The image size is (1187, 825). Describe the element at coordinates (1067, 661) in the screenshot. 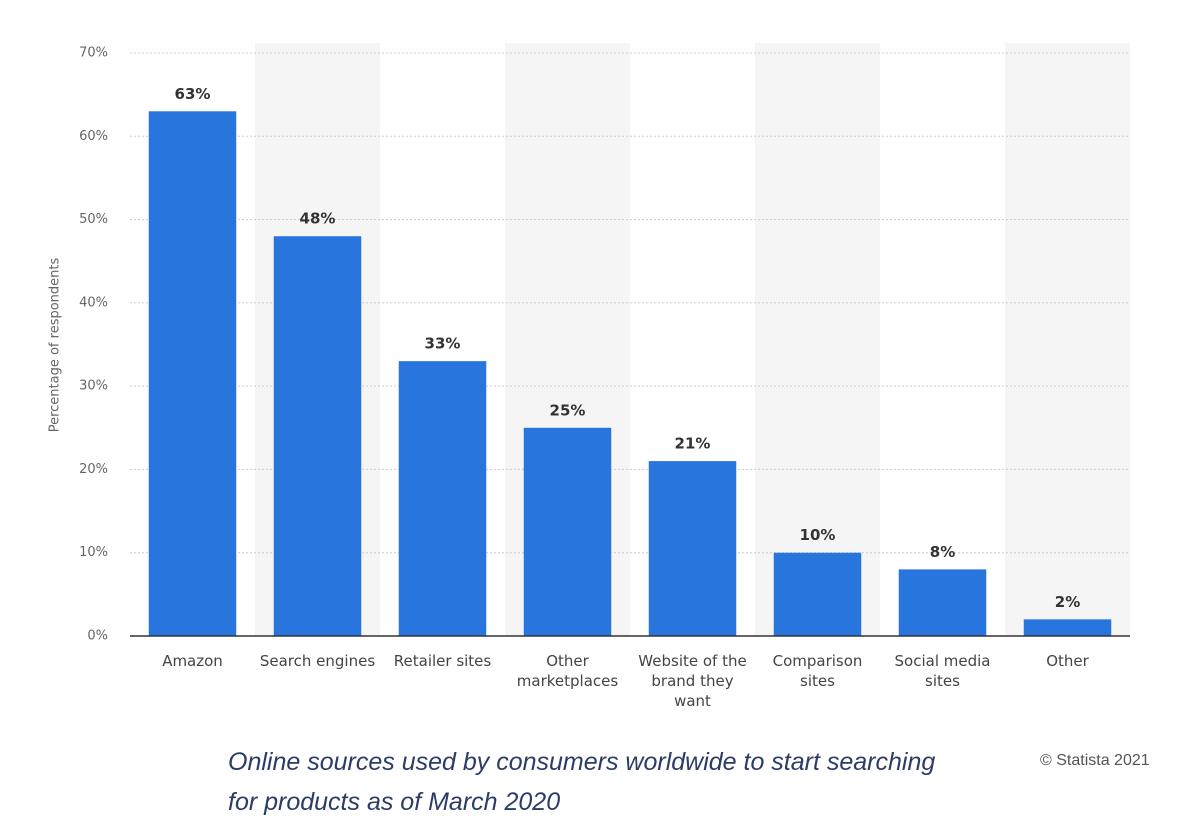

I see `x-tick-label: Other` at that location.